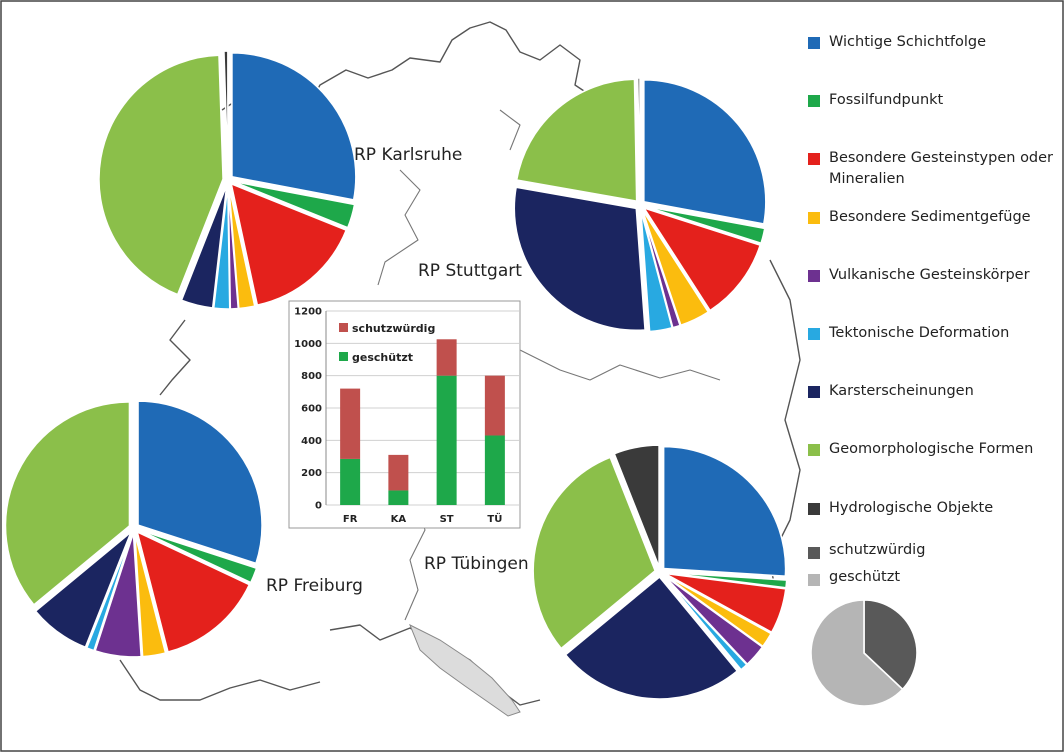 The image size is (1064, 752). I want to click on status-legend-item-geschuetzt: geschützt, so click(908, 580).